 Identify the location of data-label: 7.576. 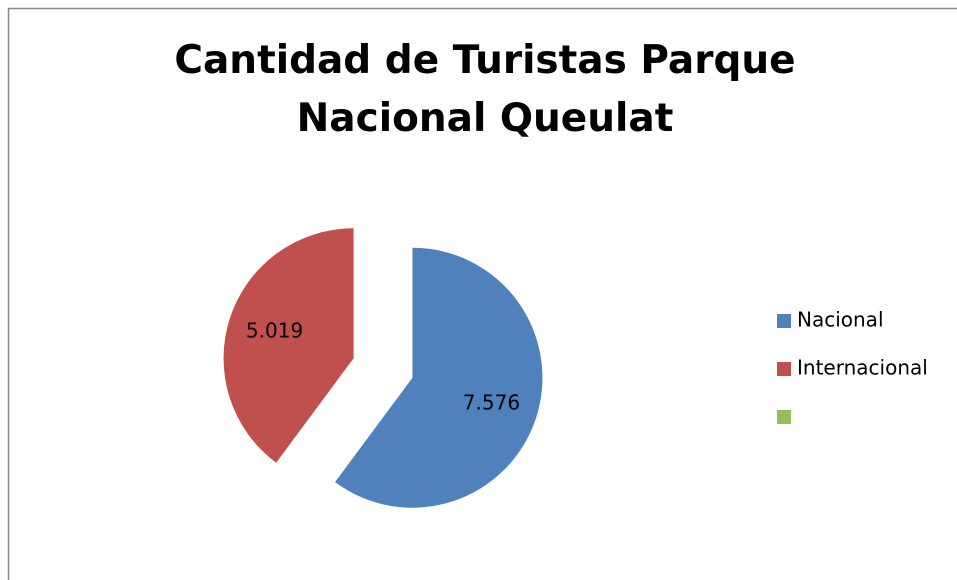
(491, 402).